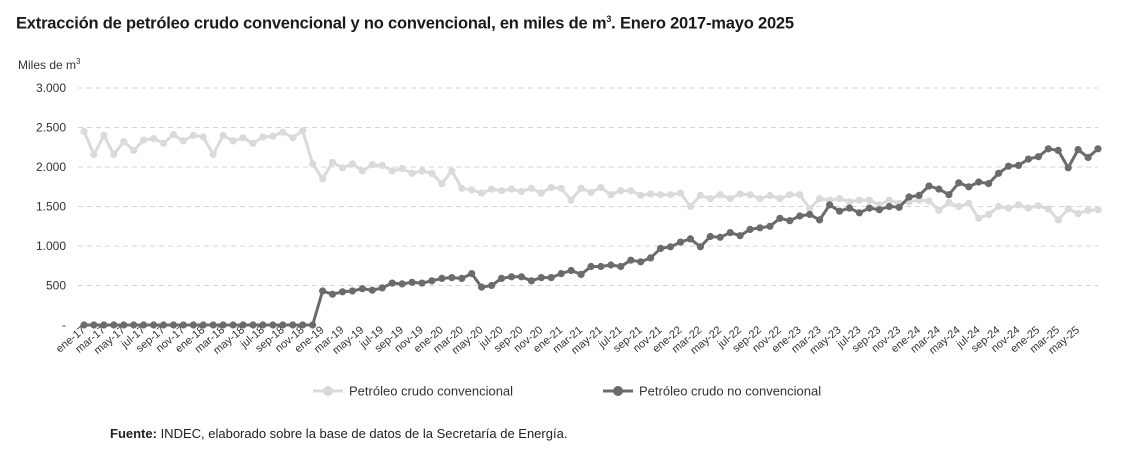 The height and width of the screenshot is (467, 1130). I want to click on legend-item-conventional: Petróleo crudo convencional, so click(413, 391).